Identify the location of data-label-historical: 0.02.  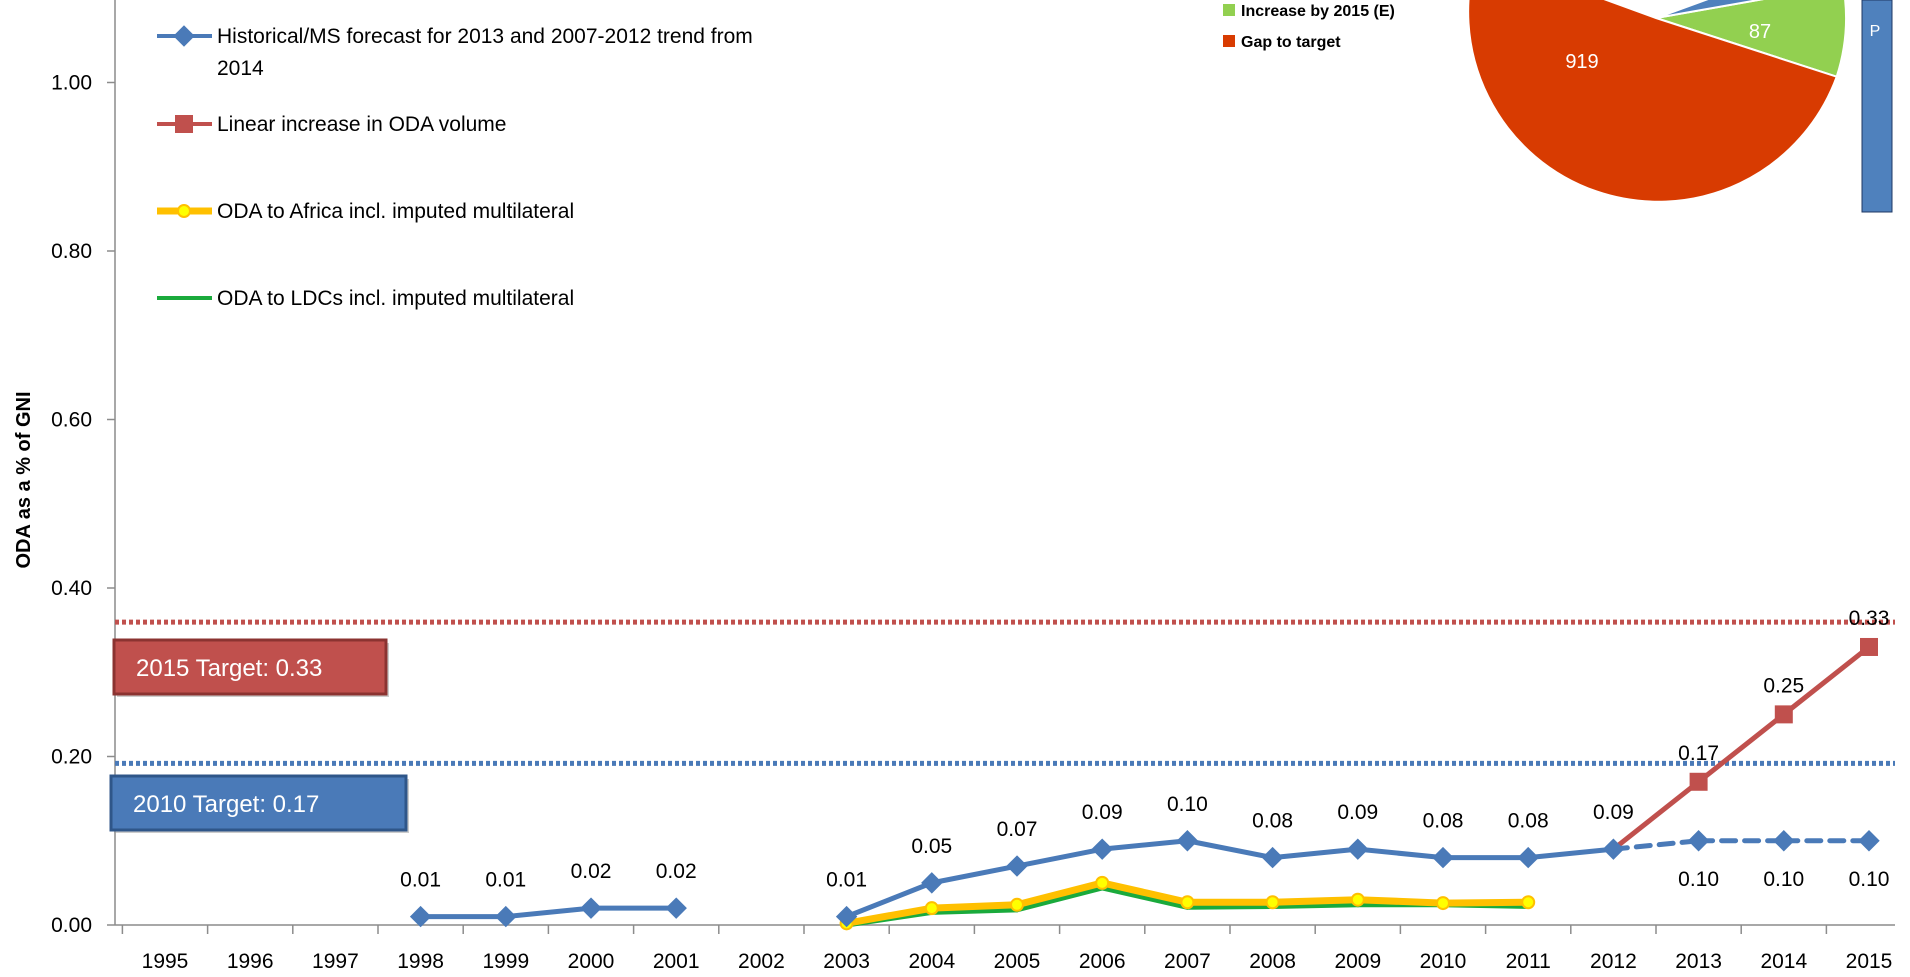
(591, 871).